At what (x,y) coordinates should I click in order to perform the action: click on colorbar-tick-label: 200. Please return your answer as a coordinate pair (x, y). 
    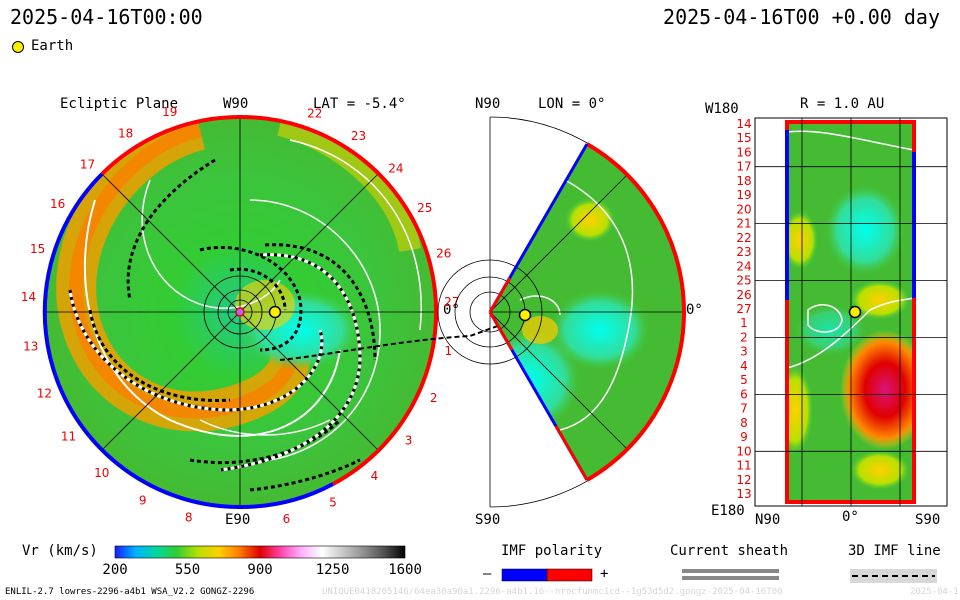
    Looking at the image, I should click on (115, 570).